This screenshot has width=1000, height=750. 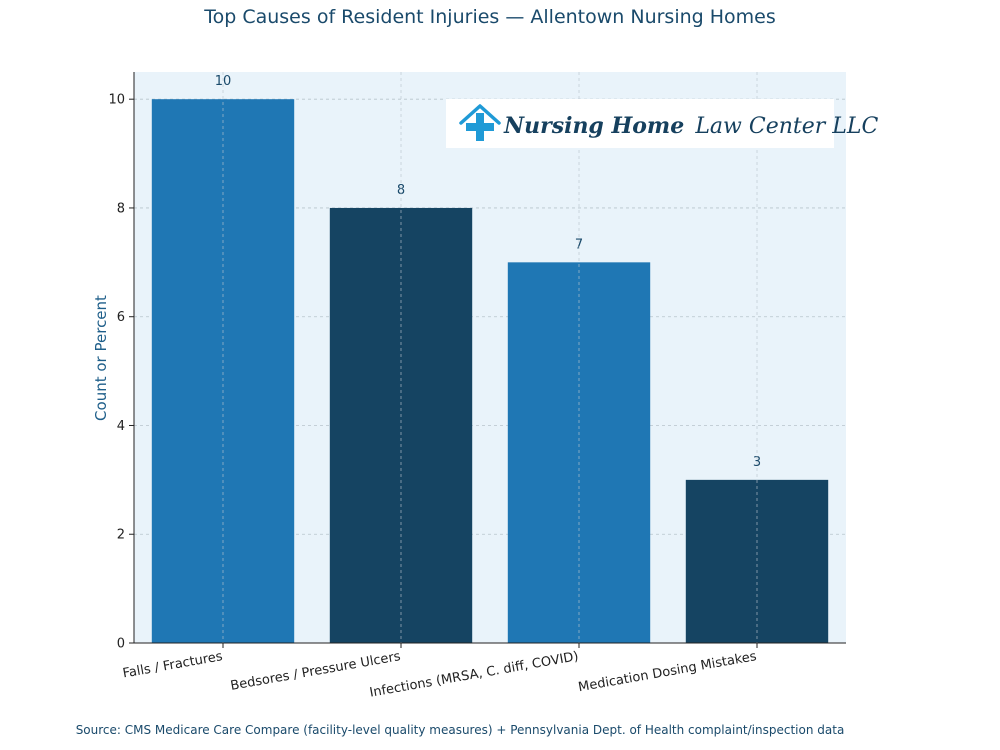 I want to click on bar-value-label: 7, so click(x=579, y=244).